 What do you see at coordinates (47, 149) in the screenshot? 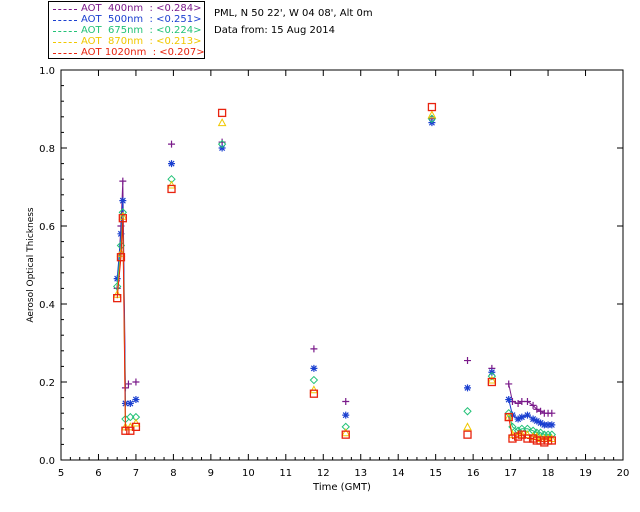
I see `y-tick-label: 0.8` at bounding box center [47, 149].